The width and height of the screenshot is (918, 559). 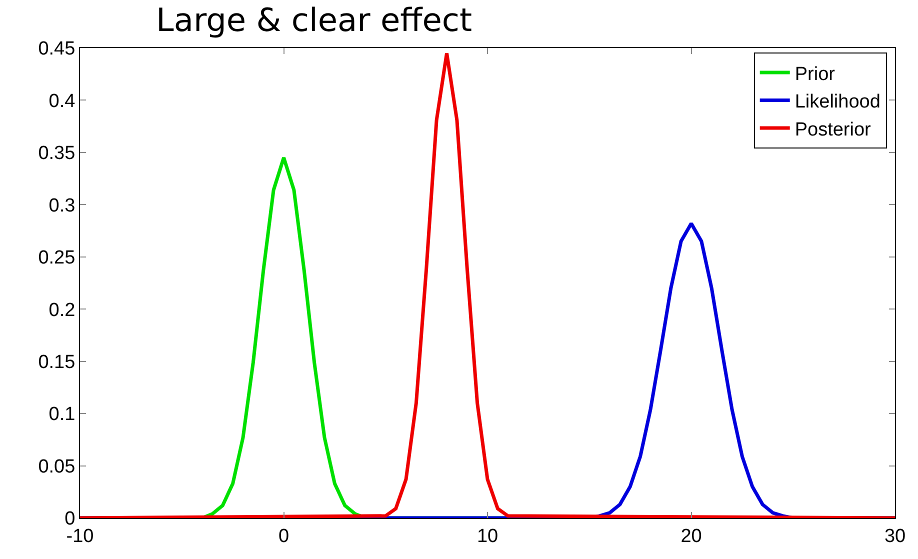 What do you see at coordinates (837, 102) in the screenshot?
I see `legend-label: Likelihood` at bounding box center [837, 102].